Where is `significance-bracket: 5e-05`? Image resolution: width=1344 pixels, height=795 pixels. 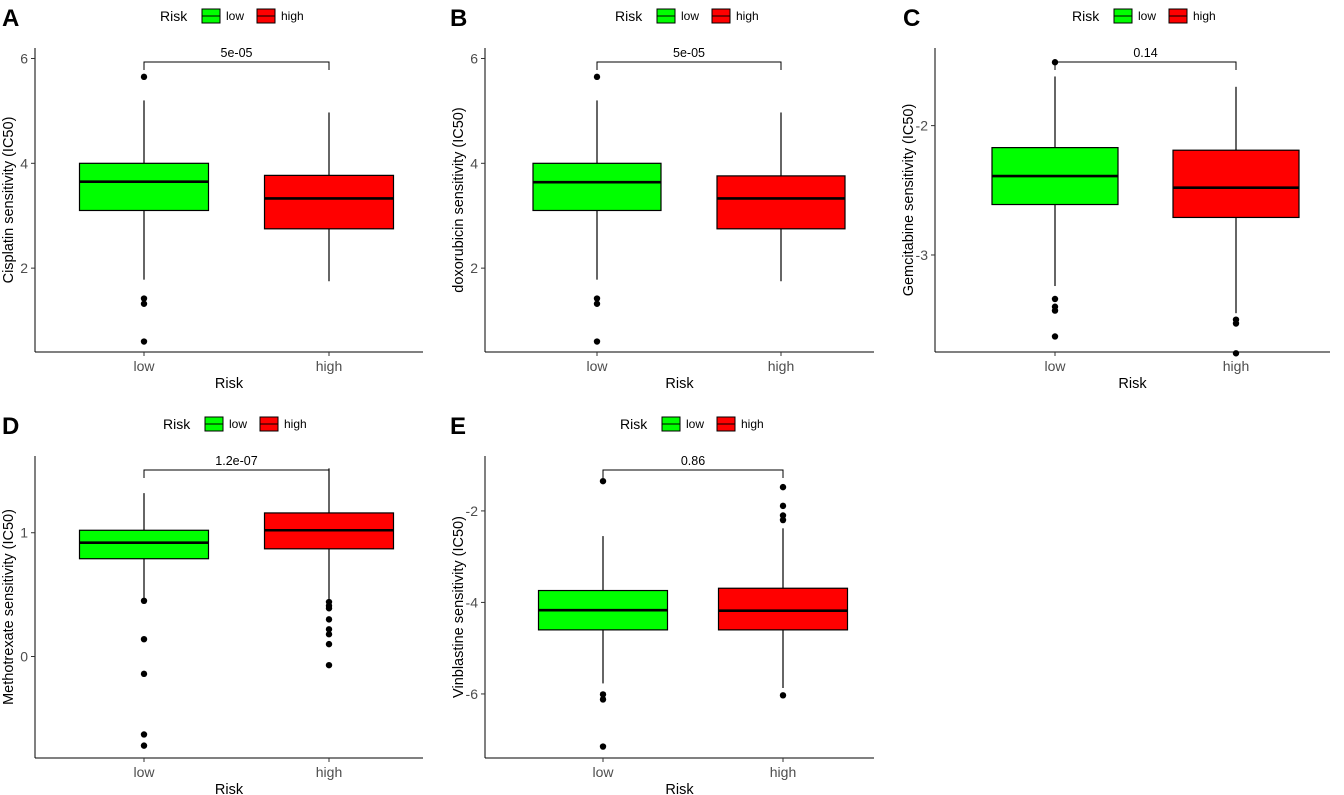
significance-bracket: 5e-05 is located at coordinates (689, 58).